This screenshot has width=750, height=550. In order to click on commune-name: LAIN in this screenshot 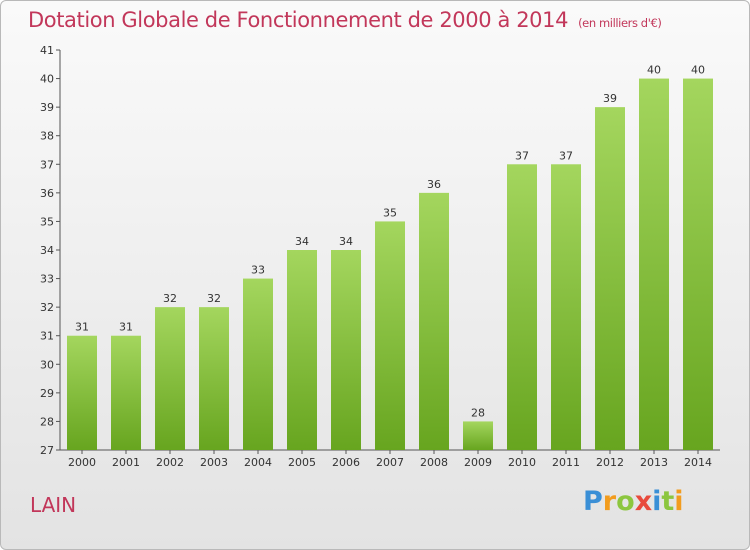, I will do `click(53, 505)`.